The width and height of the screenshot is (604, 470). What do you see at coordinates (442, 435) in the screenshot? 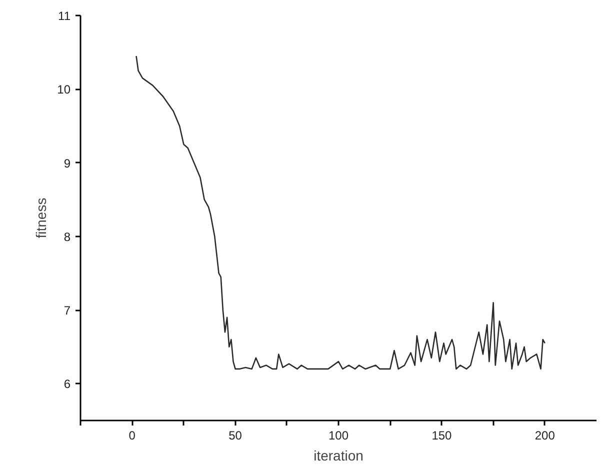
I see `x-tick-label: 150` at bounding box center [442, 435].